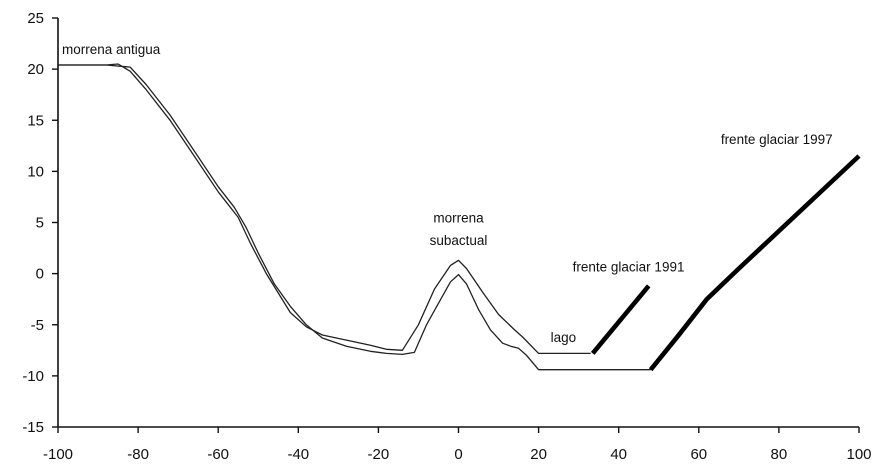 The width and height of the screenshot is (890, 472). I want to click on y-tick-label: 0, so click(40, 274).